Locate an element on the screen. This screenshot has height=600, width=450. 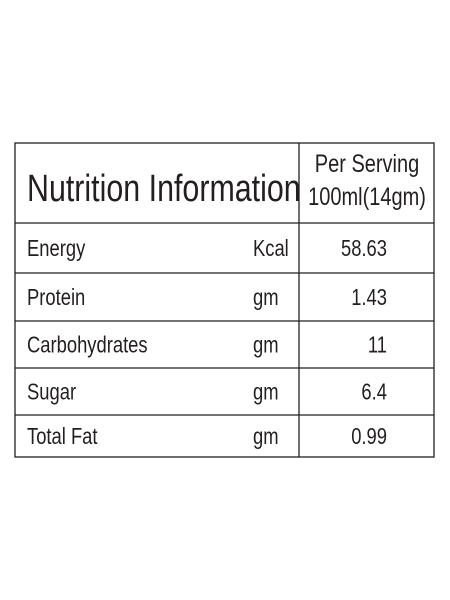
nutrient-name-cell: Protein is located at coordinates (56, 297).